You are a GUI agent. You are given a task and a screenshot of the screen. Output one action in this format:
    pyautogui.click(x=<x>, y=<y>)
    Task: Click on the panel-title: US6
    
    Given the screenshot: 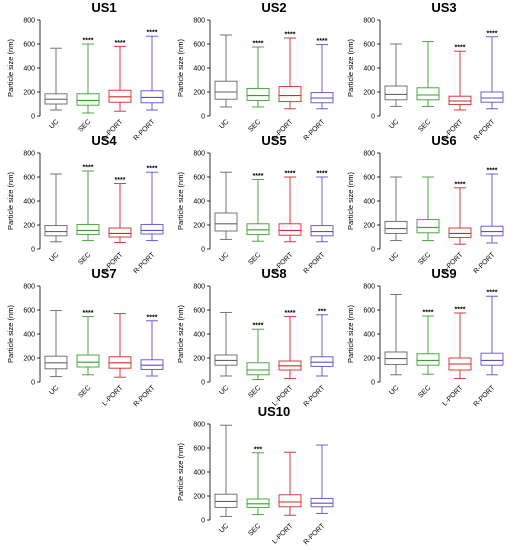 What is the action you would take?
    pyautogui.click(x=443, y=140)
    